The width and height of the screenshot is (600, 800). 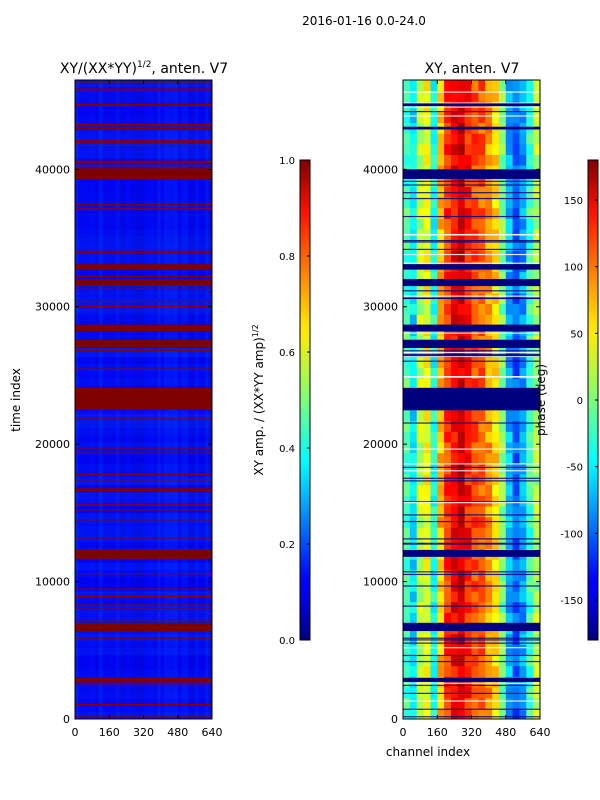 What do you see at coordinates (52, 582) in the screenshot?
I see `y-tick-label: 10000` at bounding box center [52, 582].